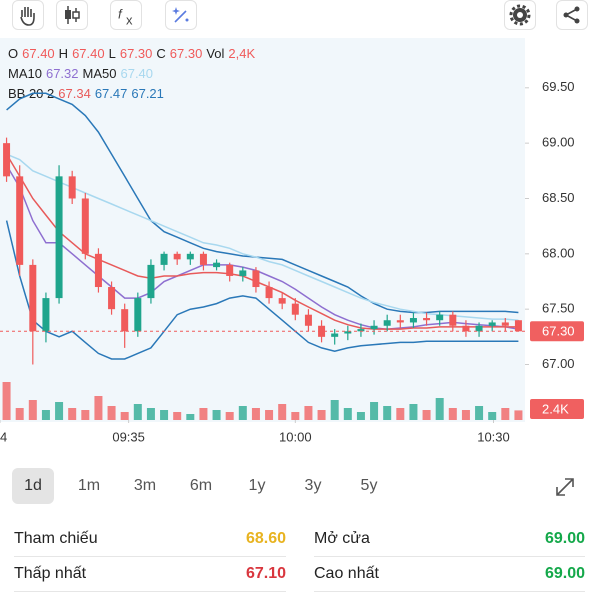  Describe the element at coordinates (449, 574) in the screenshot. I see `stat-row: Cao nhất 69.00` at that location.